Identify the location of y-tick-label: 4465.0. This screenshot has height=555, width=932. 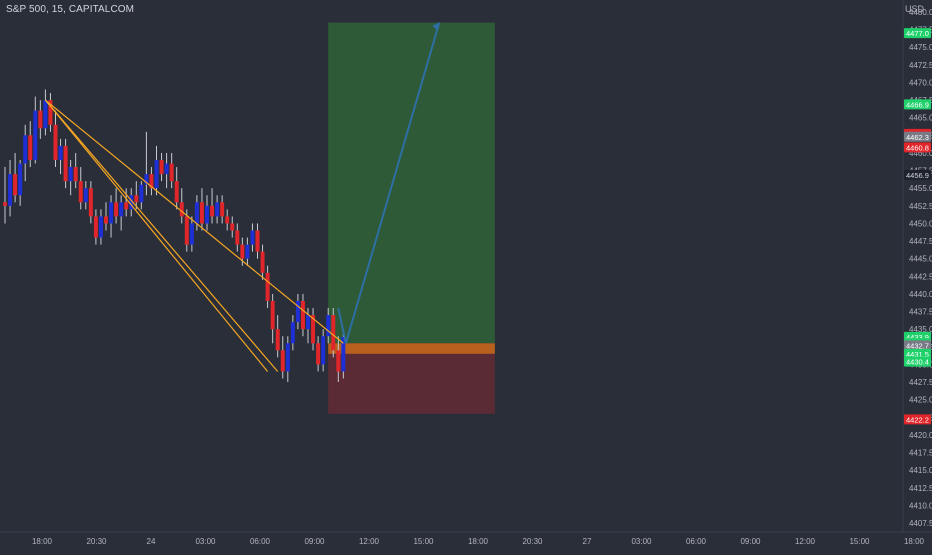
(920, 118).